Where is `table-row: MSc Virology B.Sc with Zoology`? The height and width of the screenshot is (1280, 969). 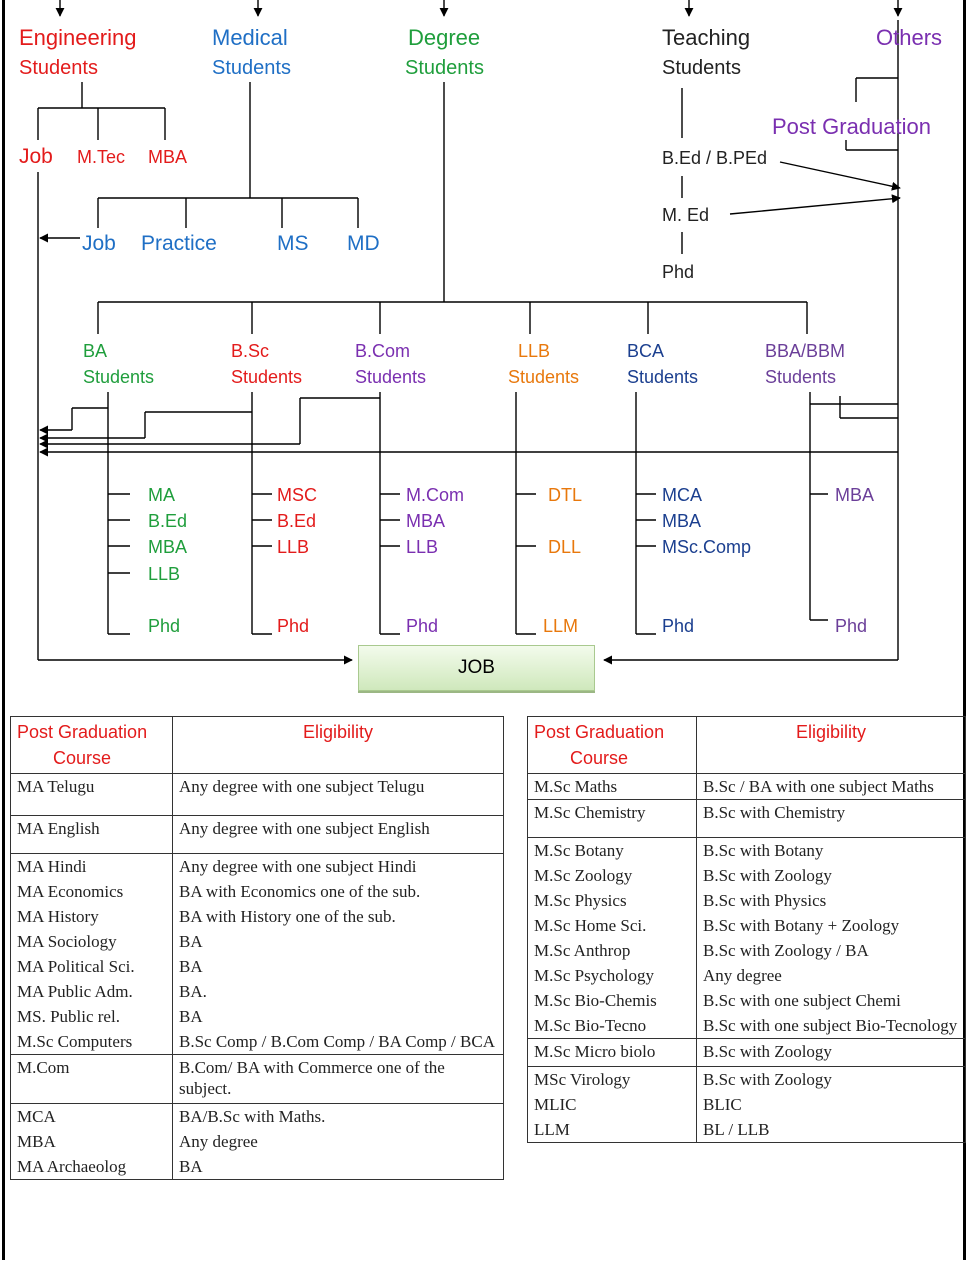
table-row: MSc Virology B.Sc with Zoology is located at coordinates (747, 1080).